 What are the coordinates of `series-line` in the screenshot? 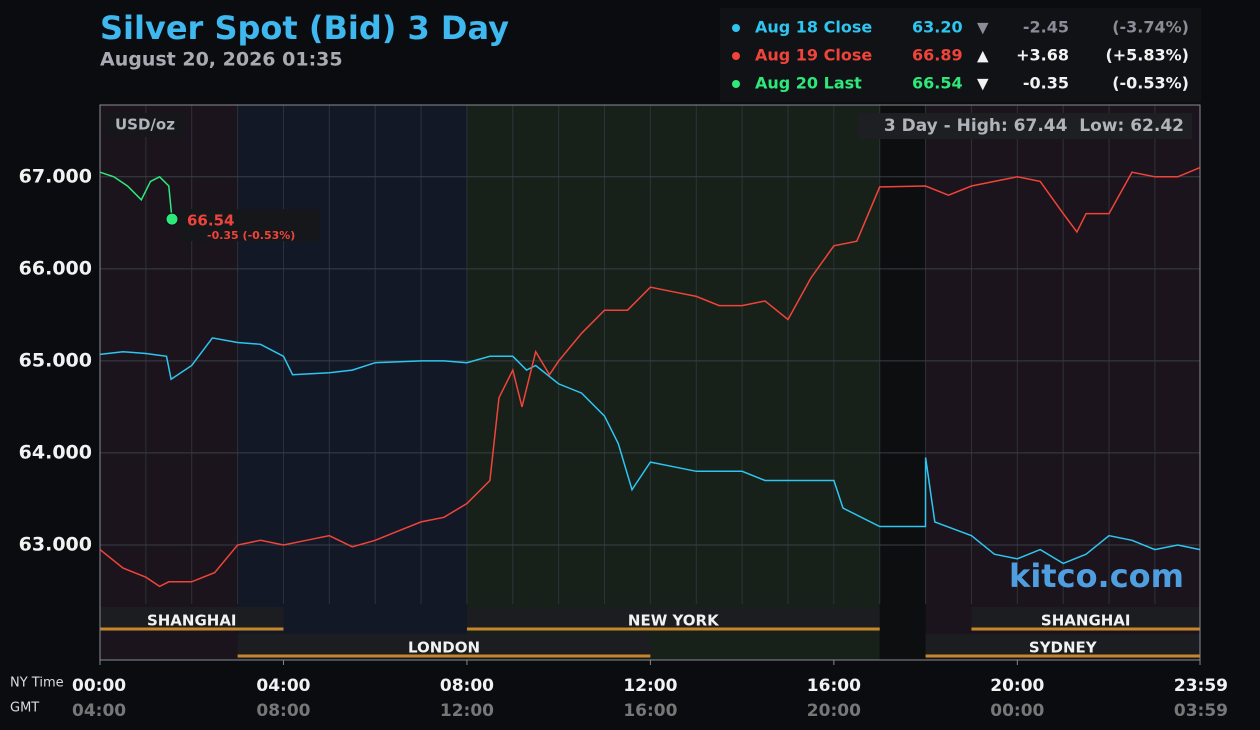 It's located at (136, 195).